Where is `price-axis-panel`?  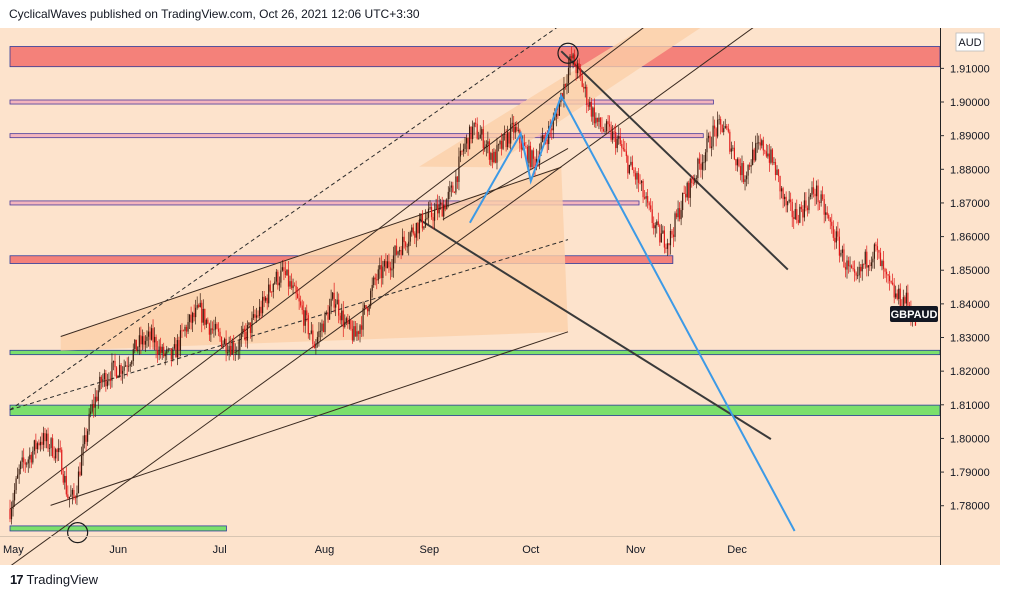
price-axis-panel is located at coordinates (970, 296).